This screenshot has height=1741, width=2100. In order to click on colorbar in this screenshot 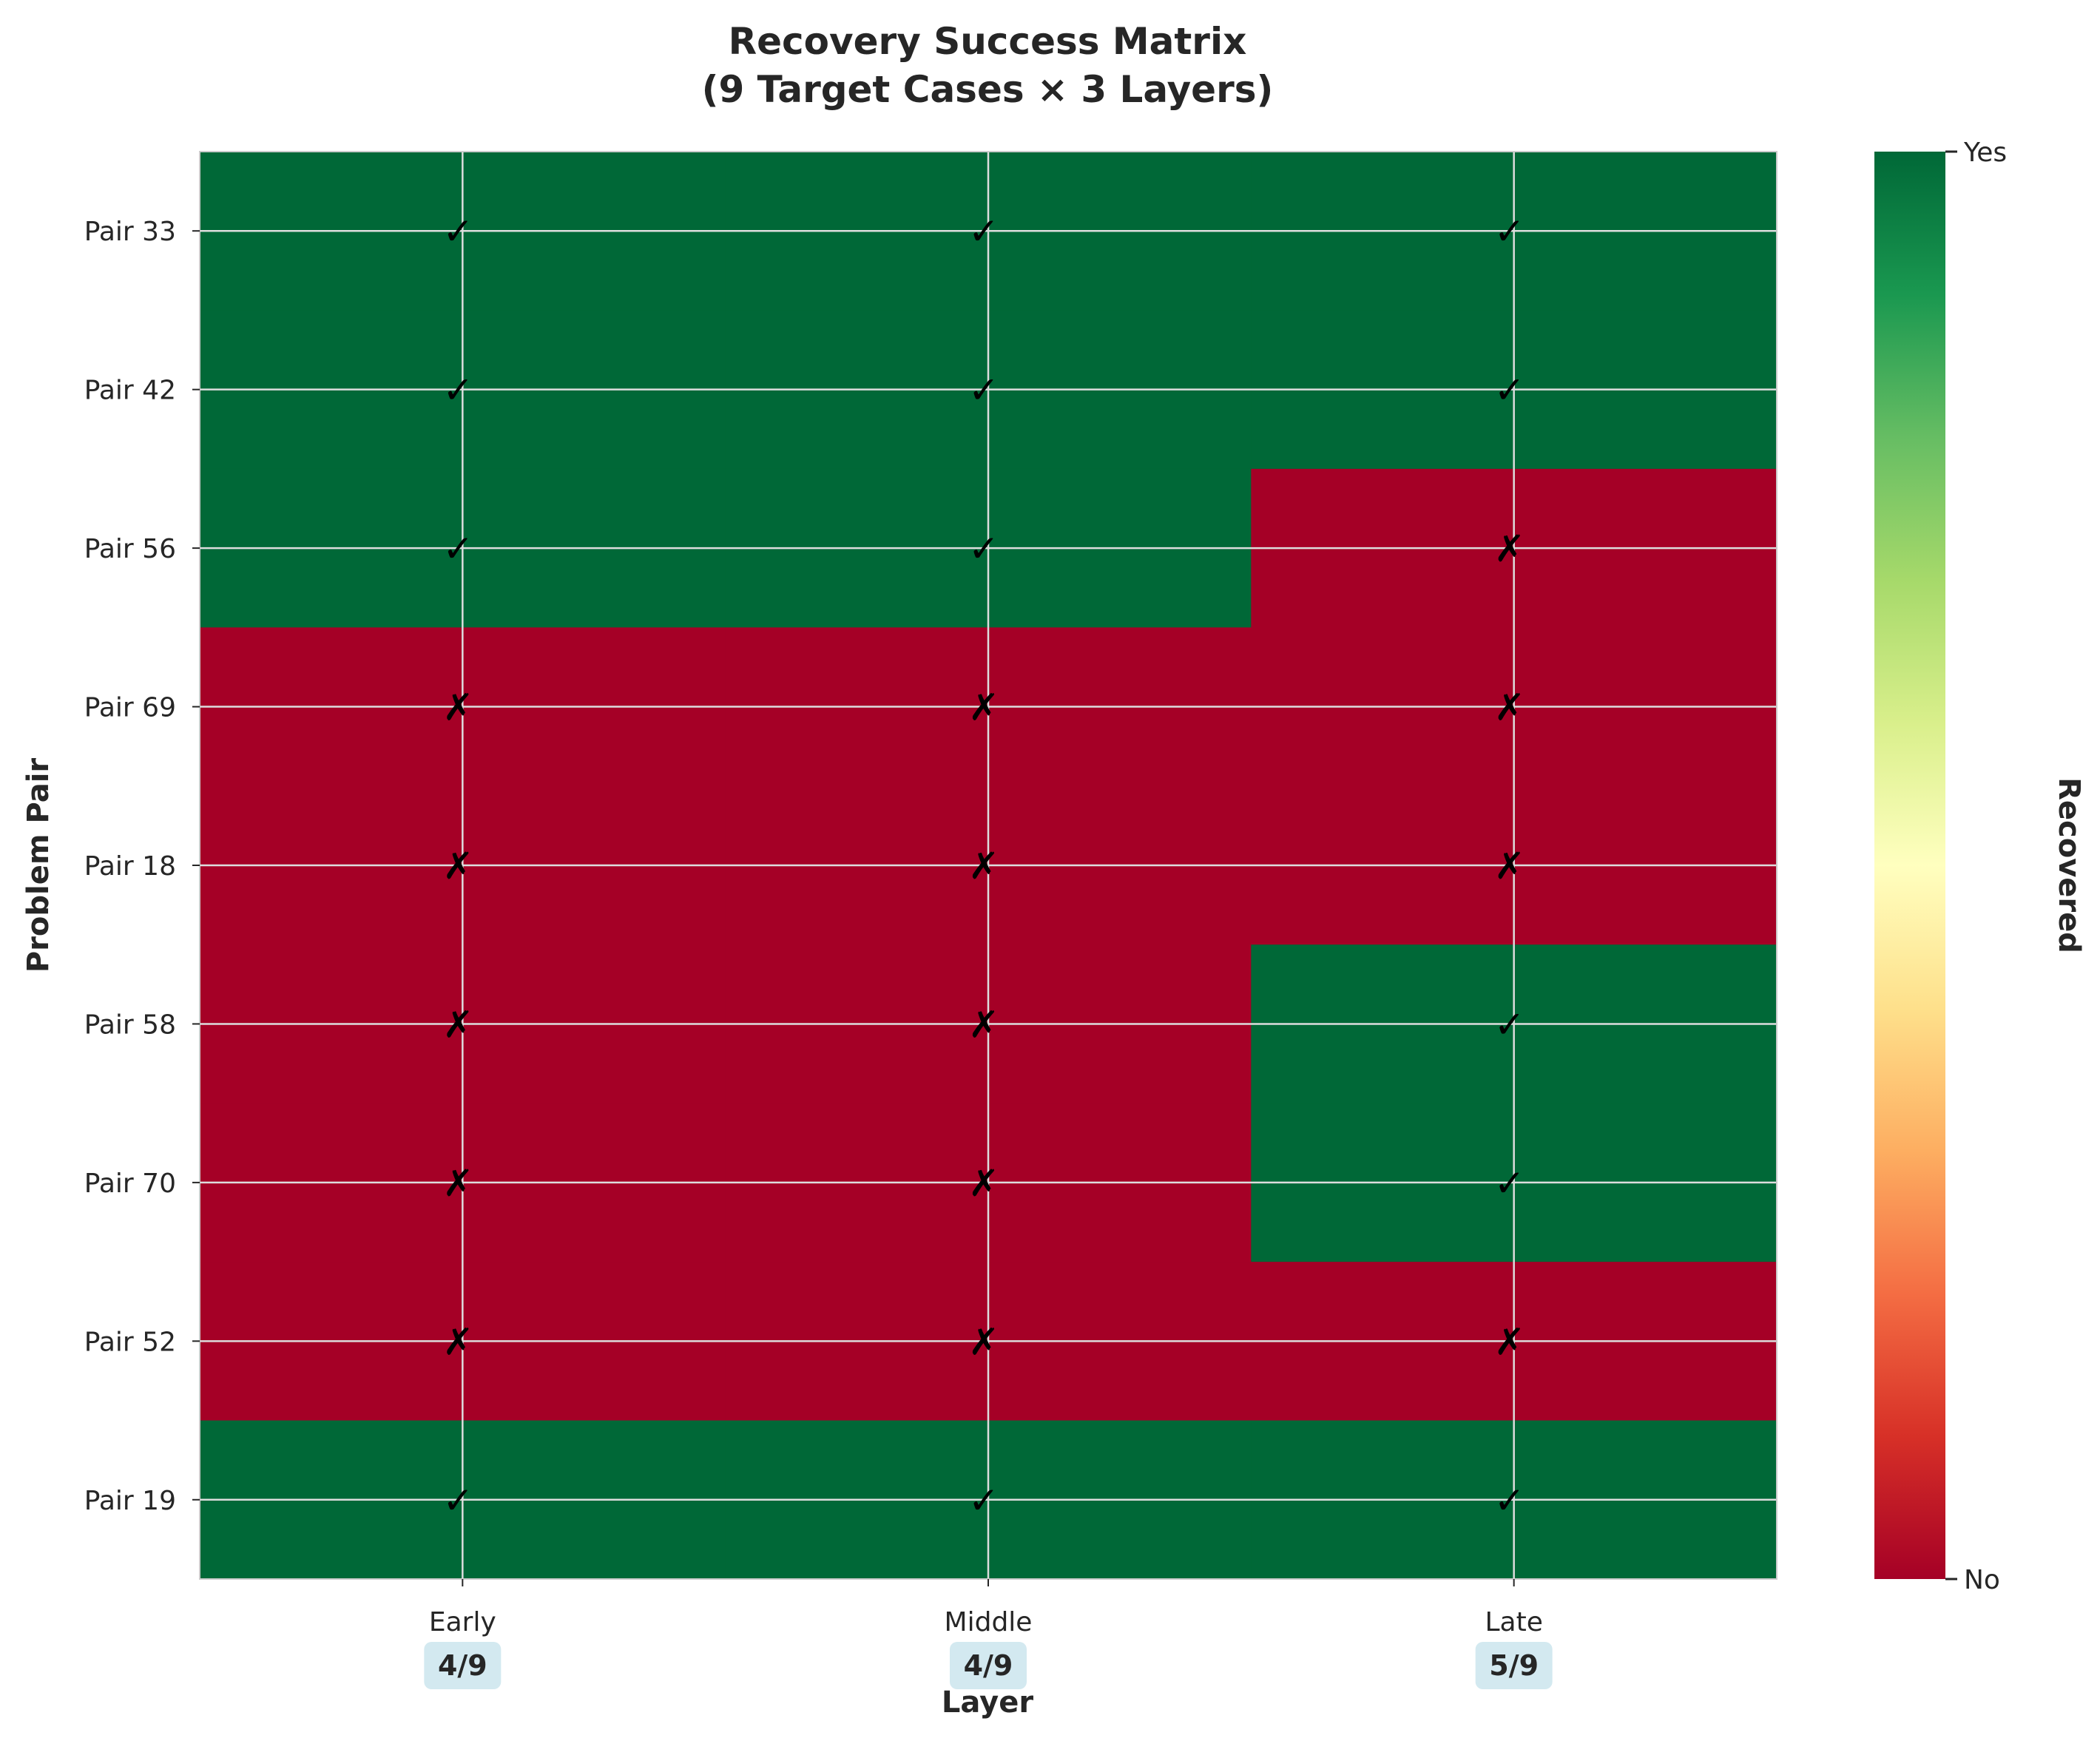, I will do `click(1910, 865)`.